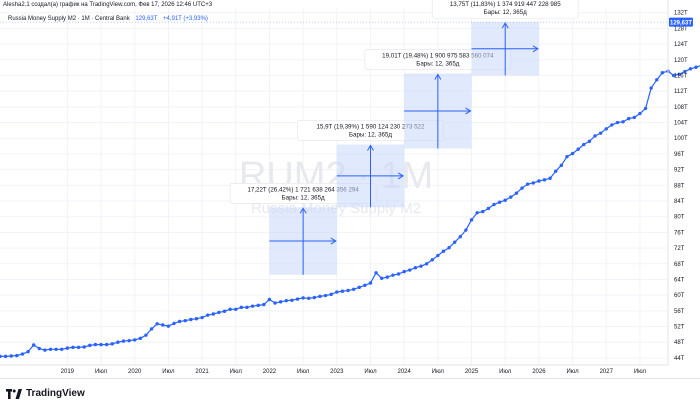 This screenshot has height=406, width=700. I want to click on y-tick-label: 112T, so click(681, 92).